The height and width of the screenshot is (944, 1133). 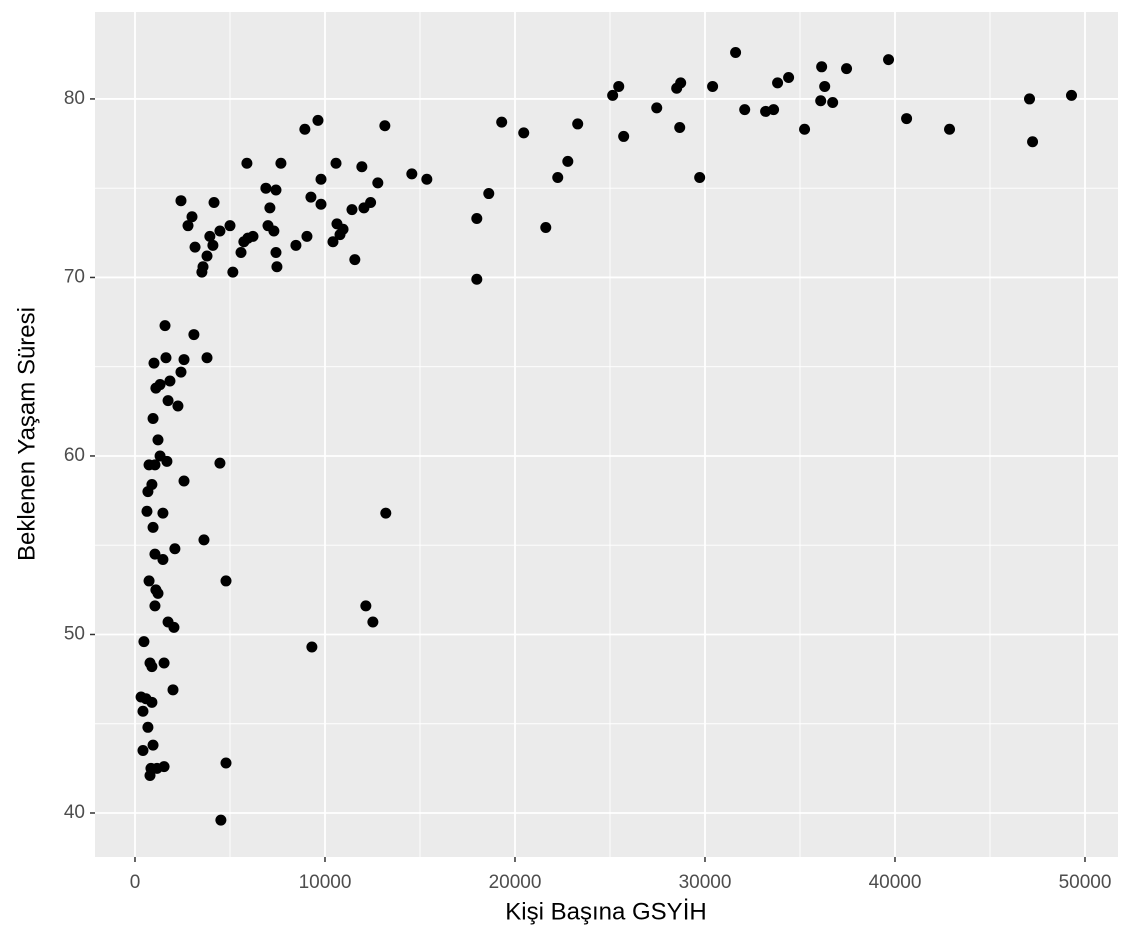 I want to click on x-tick-label: 50000, so click(x=1085, y=882).